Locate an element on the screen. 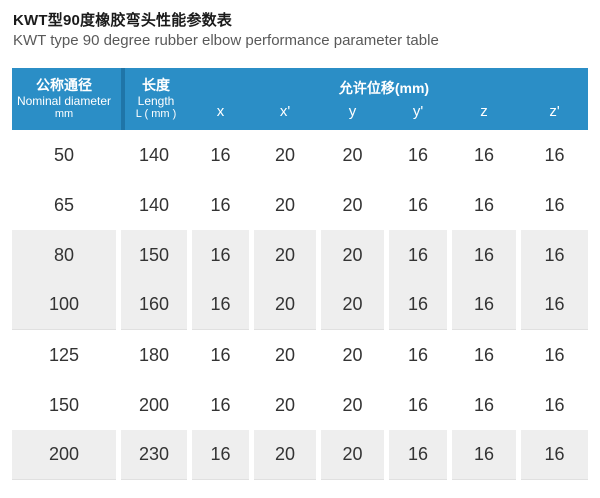 Image resolution: width=600 pixels, height=498 pixels. header-length-unit: L ( mm ) is located at coordinates (156, 114).